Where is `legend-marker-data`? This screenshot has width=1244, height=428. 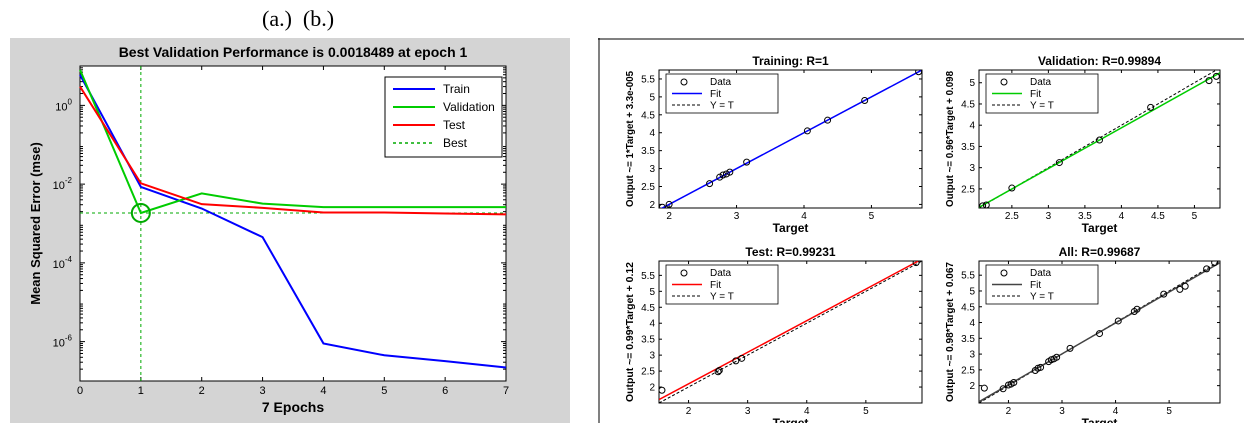
legend-marker-data is located at coordinates (1004, 273).